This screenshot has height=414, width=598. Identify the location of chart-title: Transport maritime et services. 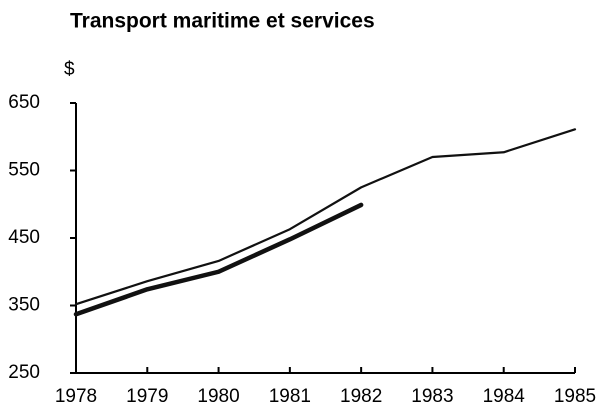
(222, 21).